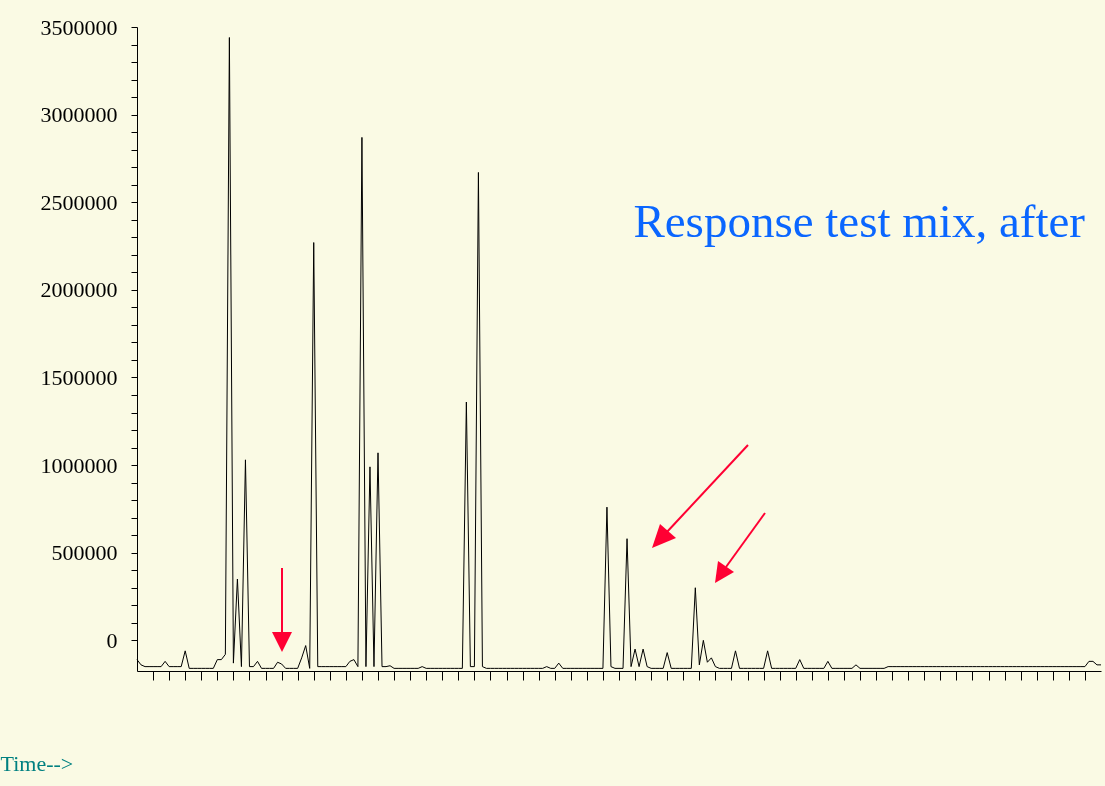  I want to click on x-axis-title: Time-->, so click(37, 763).